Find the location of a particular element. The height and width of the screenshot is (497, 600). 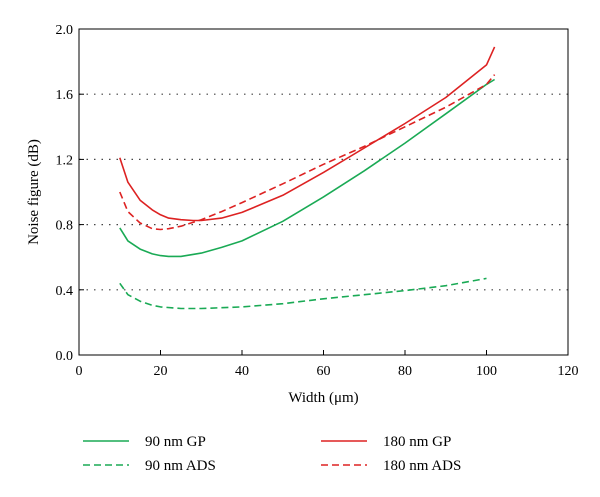

x-tick-label: 0 is located at coordinates (79, 371).